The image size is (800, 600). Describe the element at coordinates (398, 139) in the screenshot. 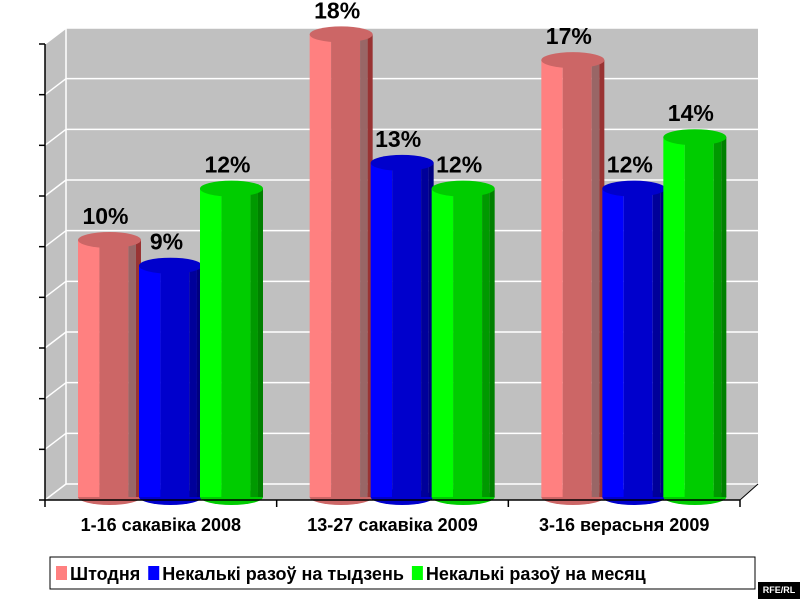

I see `data-label: 13%` at that location.